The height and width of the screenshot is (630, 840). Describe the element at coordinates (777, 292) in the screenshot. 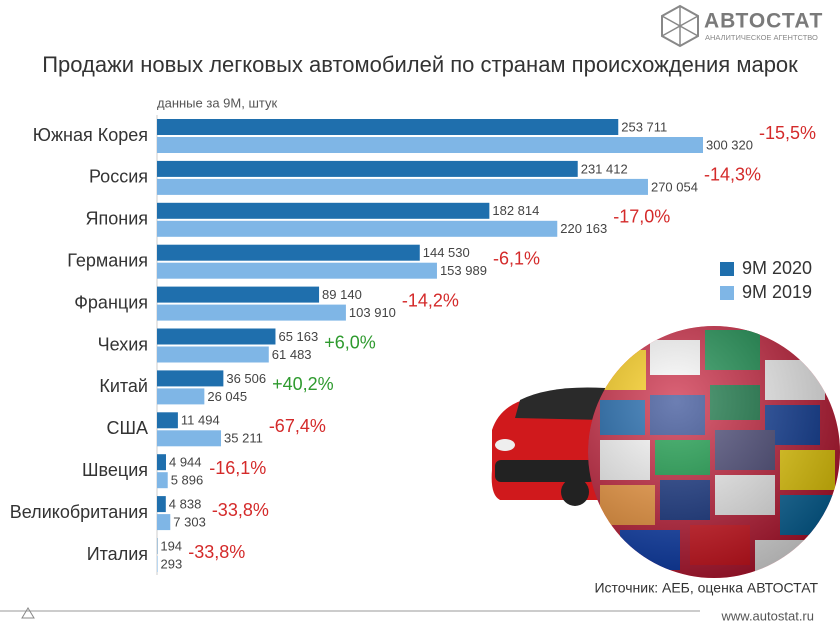

I see `legend-label: 9М 2019` at that location.